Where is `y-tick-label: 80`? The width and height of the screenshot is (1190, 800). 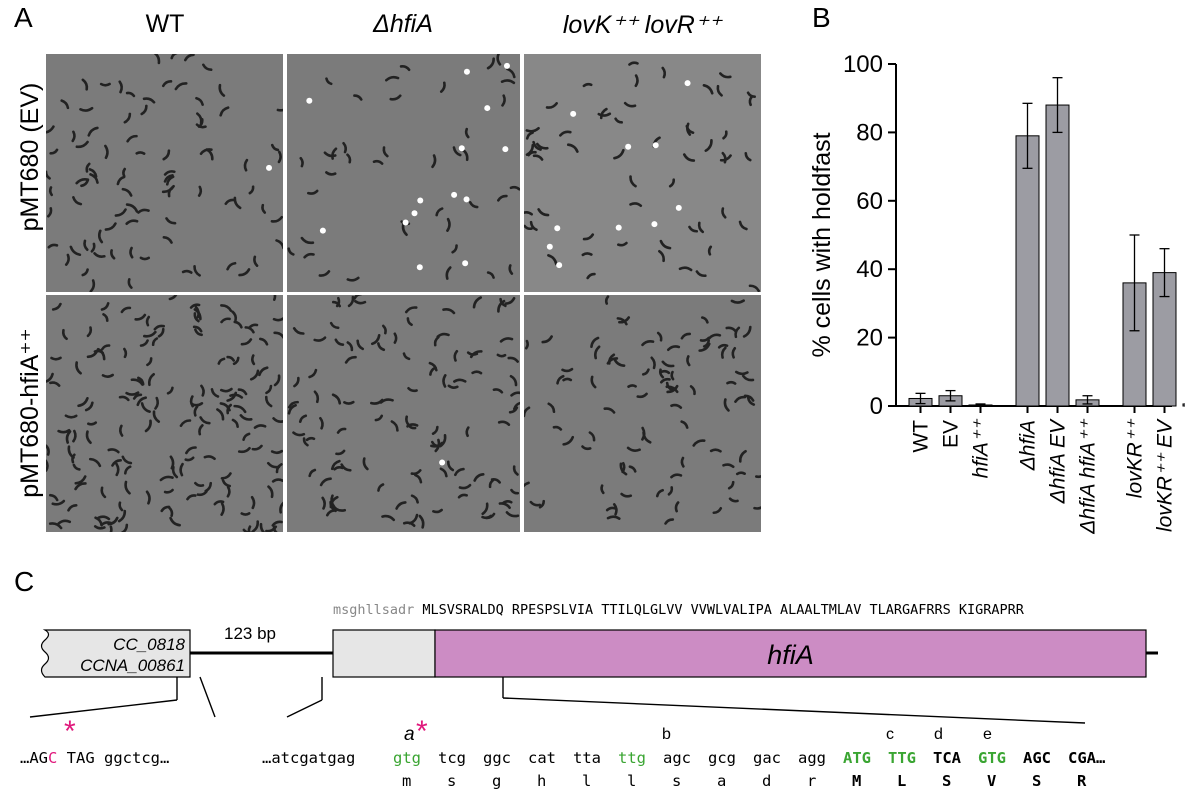 y-tick-label: 80 is located at coordinates (869, 132).